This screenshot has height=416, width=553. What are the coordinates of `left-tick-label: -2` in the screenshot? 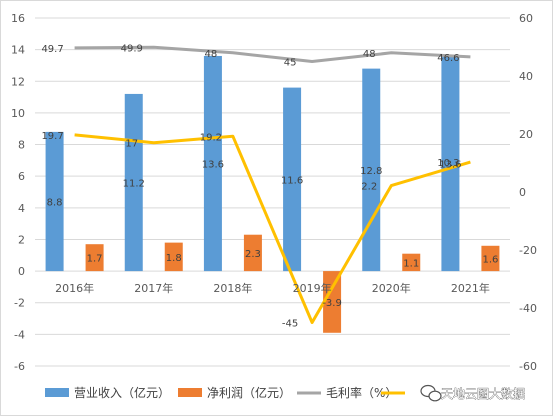 It's located at (19, 303).